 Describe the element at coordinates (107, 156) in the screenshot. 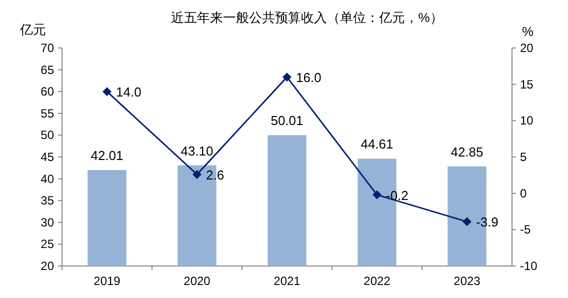

I see `data-label: 42.01` at that location.